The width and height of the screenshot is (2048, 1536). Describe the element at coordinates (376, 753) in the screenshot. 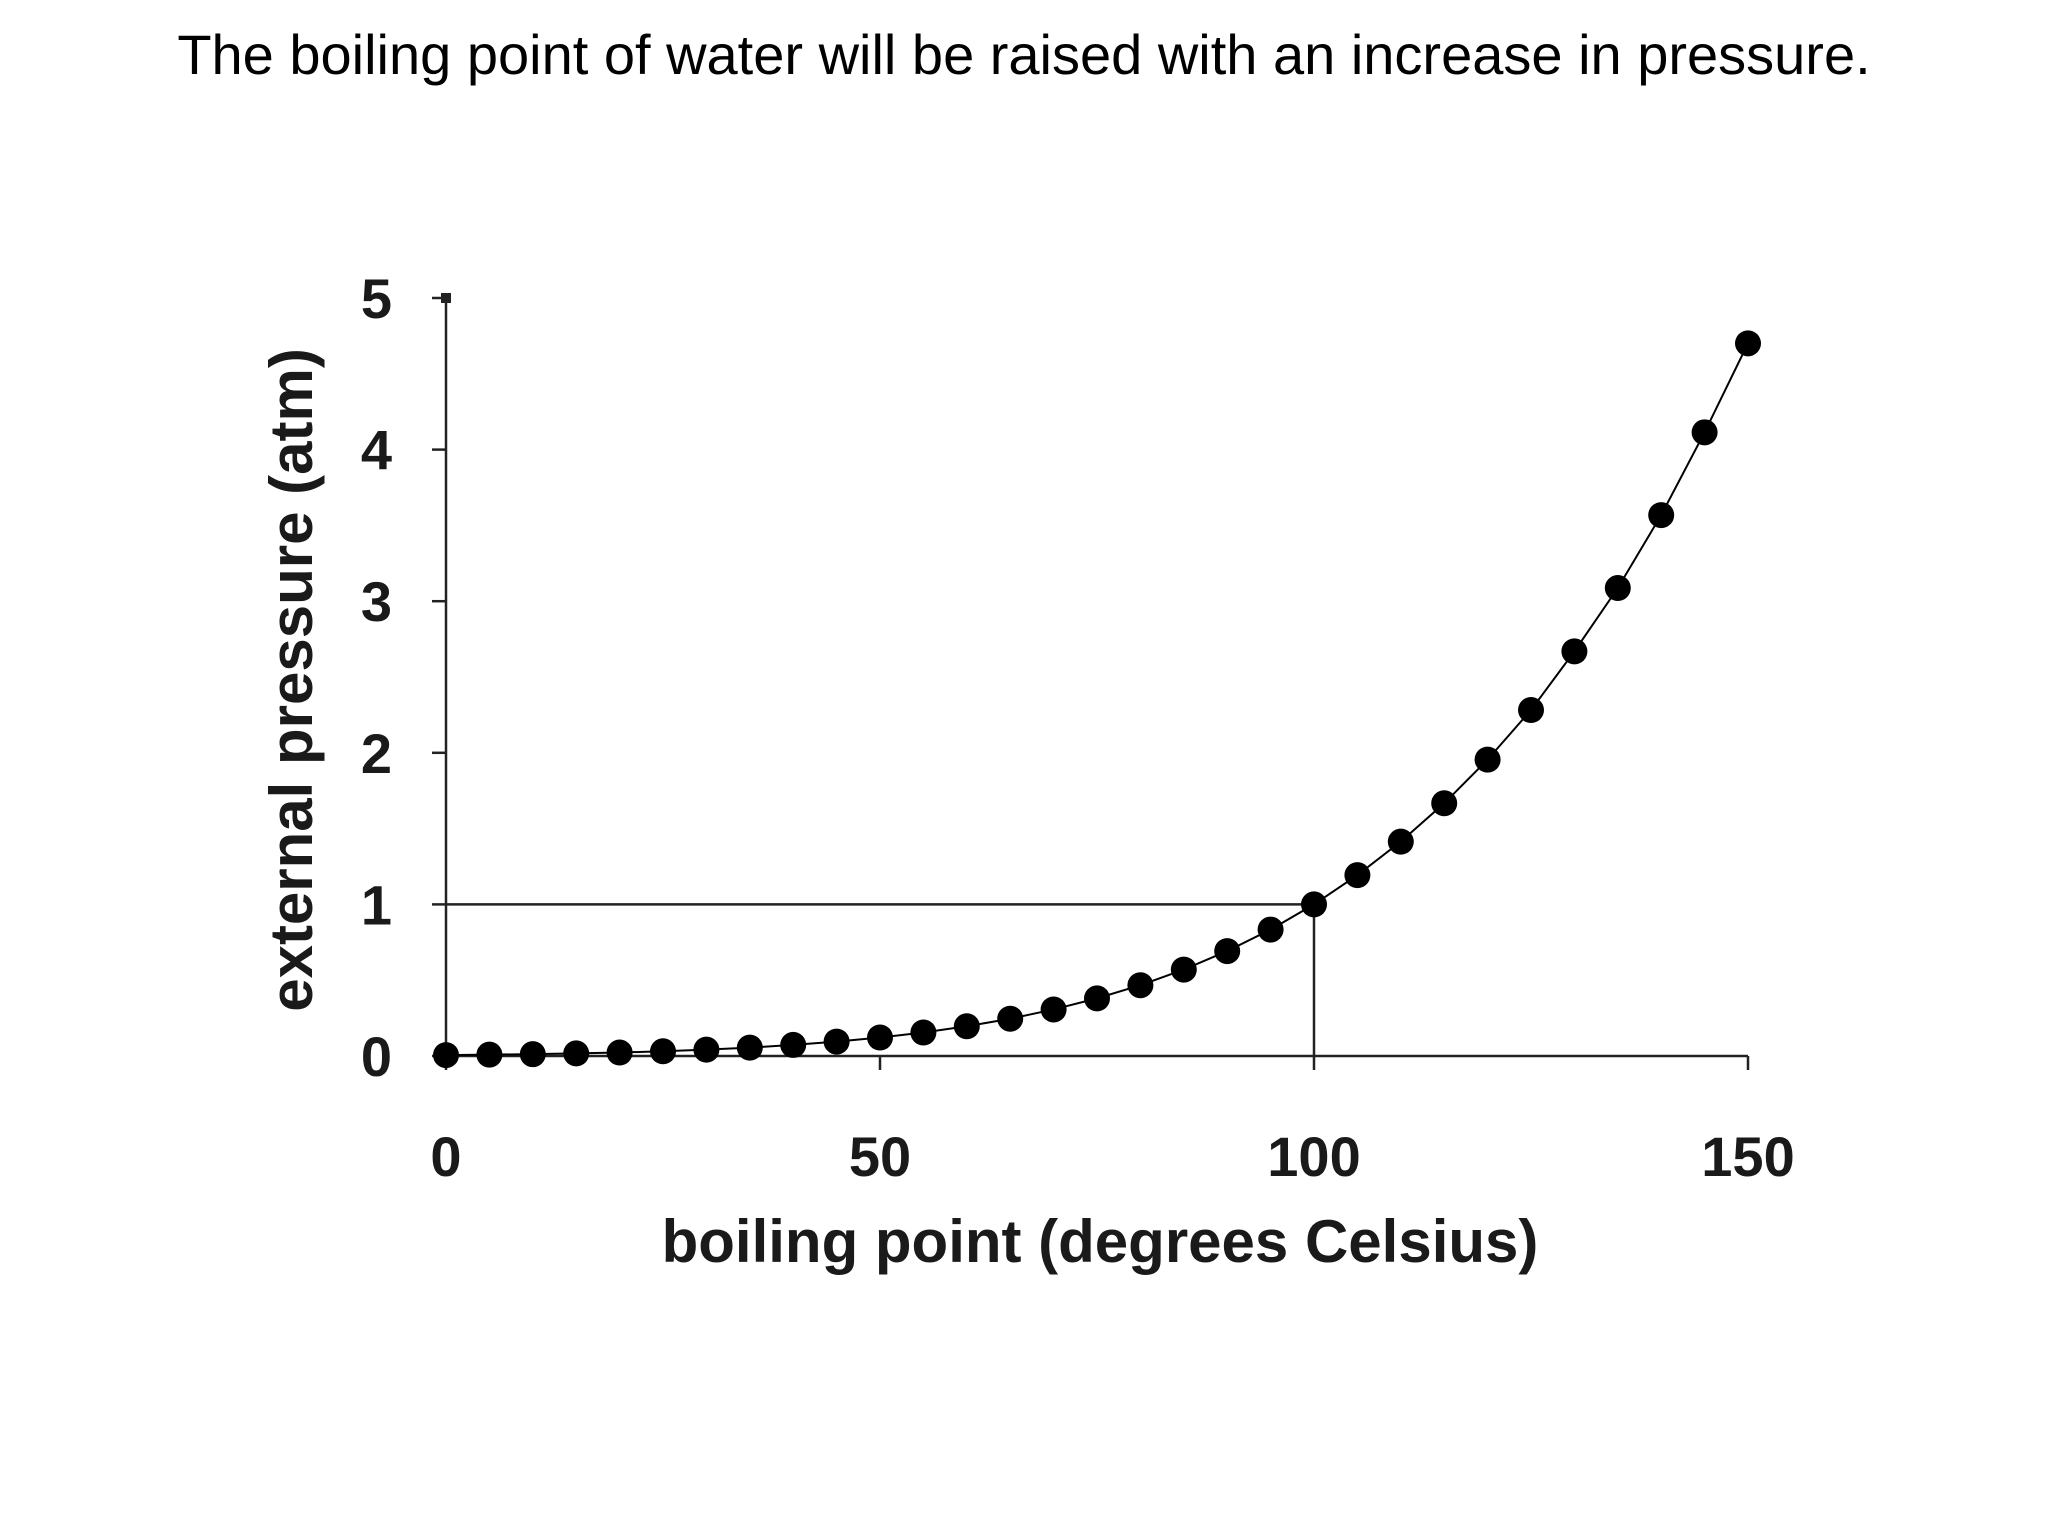

I see `y-tick-label: 2` at that location.